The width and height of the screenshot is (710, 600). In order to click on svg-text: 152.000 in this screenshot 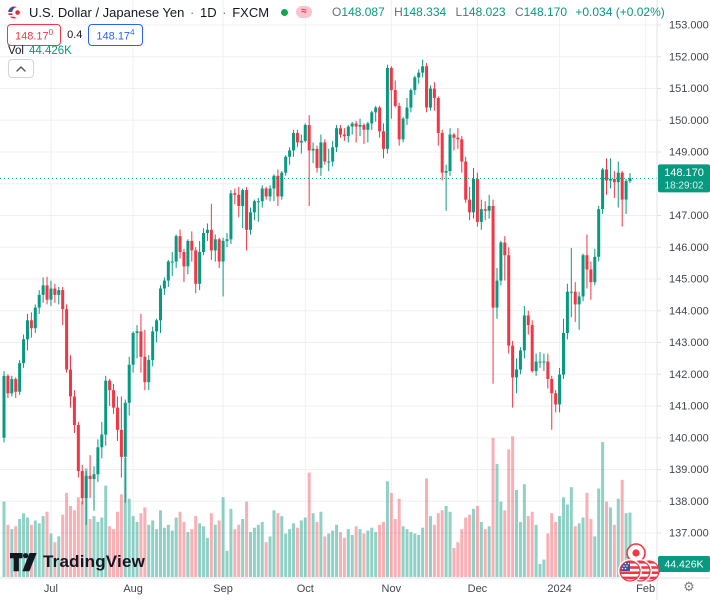, I will do `click(689, 57)`.